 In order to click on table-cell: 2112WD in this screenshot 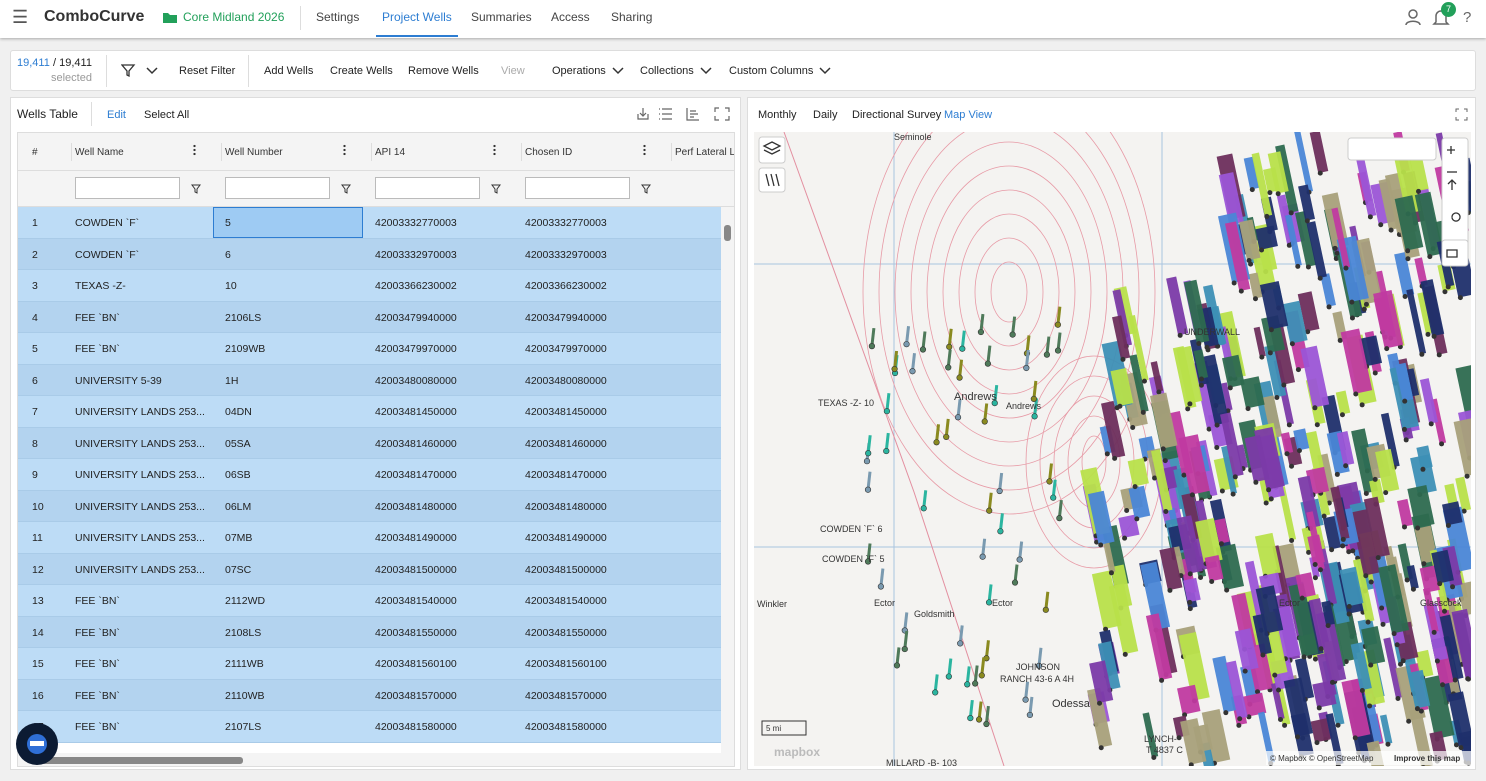, I will do `click(245, 601)`.